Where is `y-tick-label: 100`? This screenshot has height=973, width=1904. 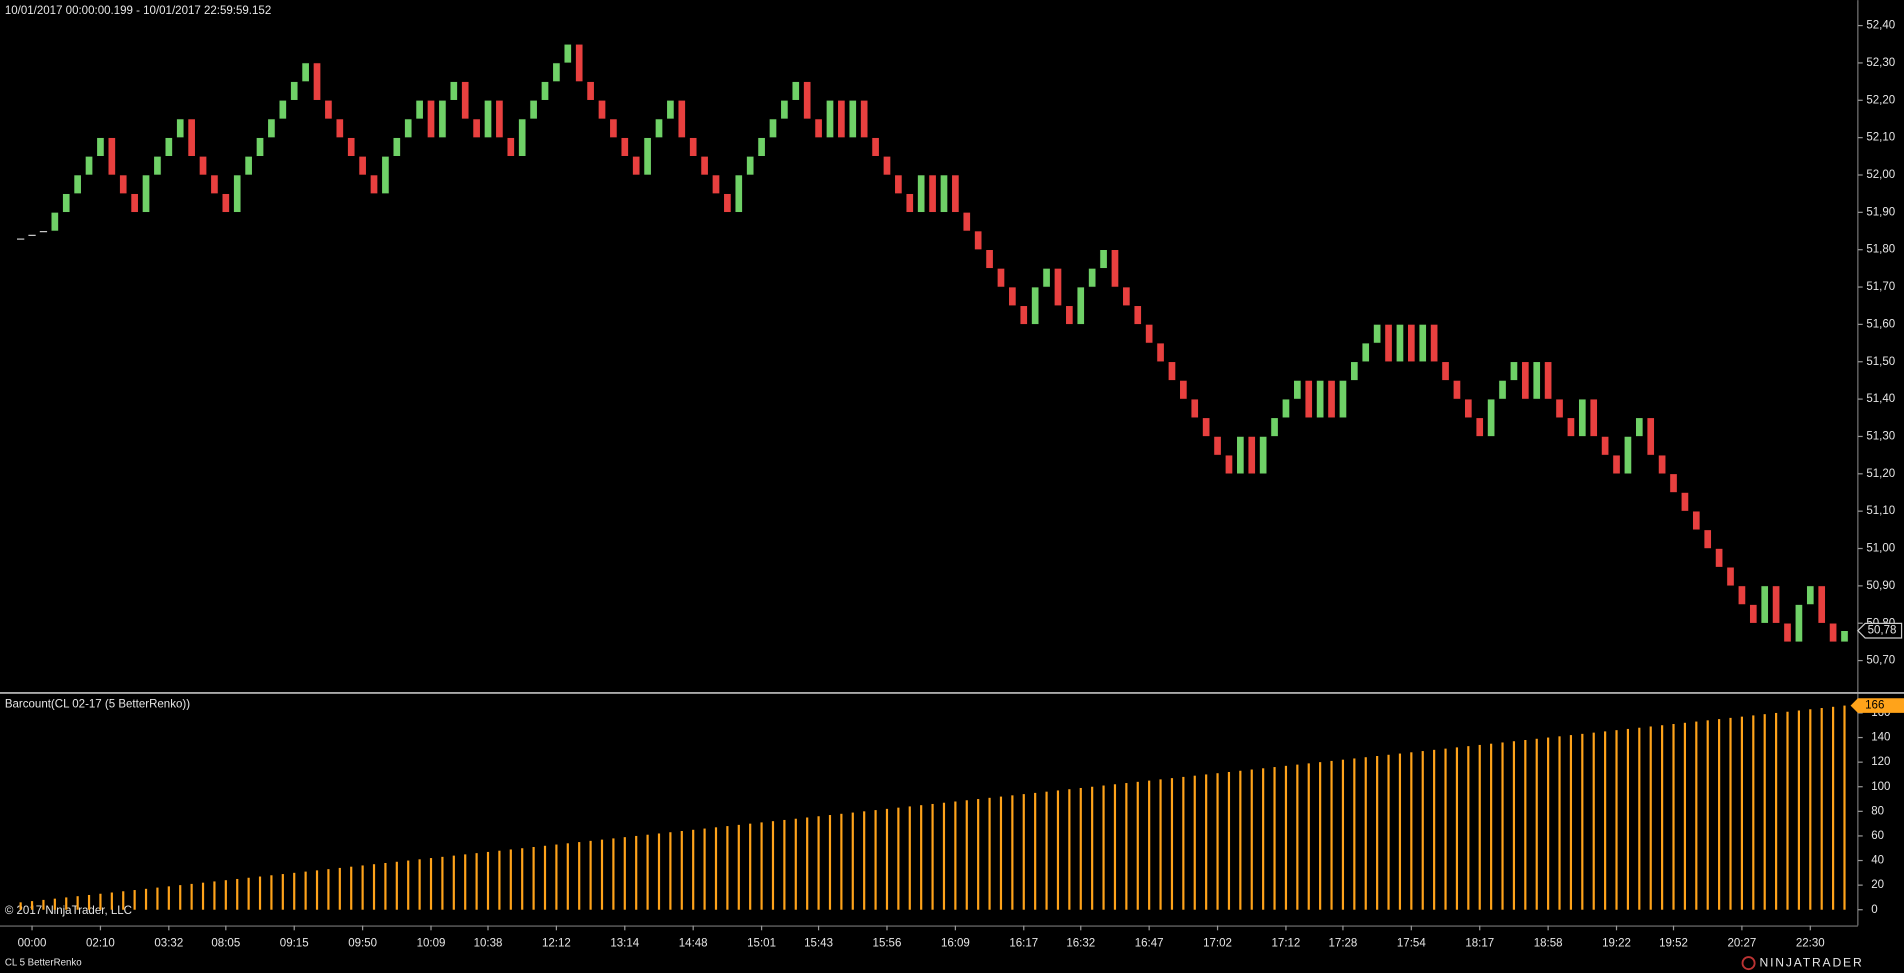
y-tick-label: 100 is located at coordinates (1880, 787).